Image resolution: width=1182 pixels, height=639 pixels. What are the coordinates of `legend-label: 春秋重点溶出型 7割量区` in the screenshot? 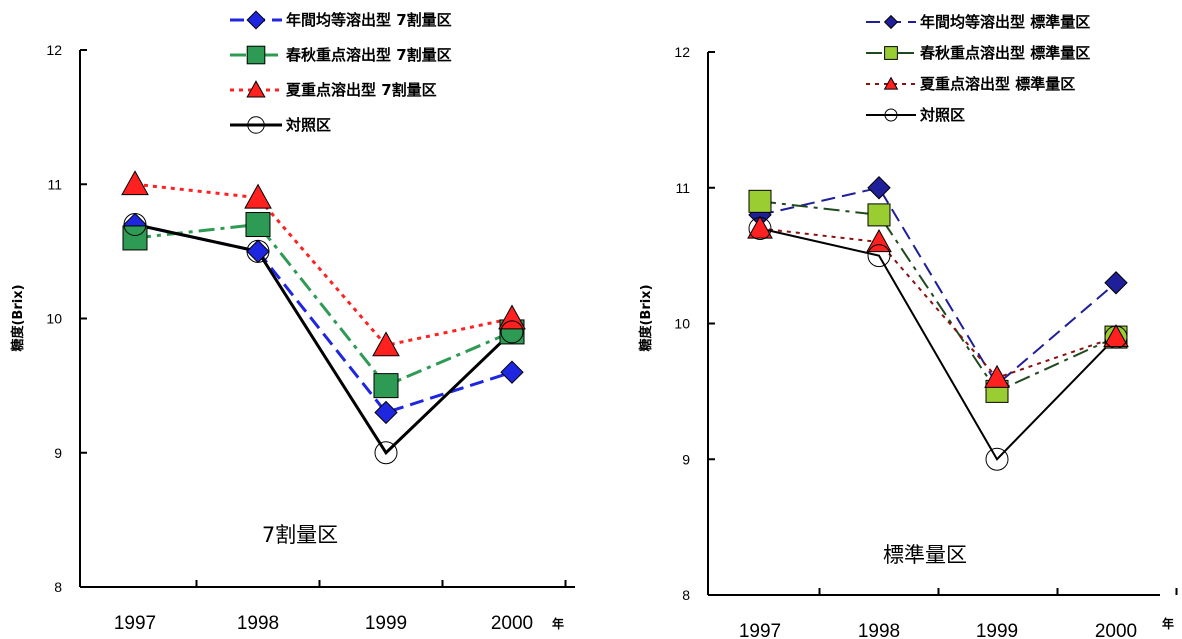 It's located at (369, 55).